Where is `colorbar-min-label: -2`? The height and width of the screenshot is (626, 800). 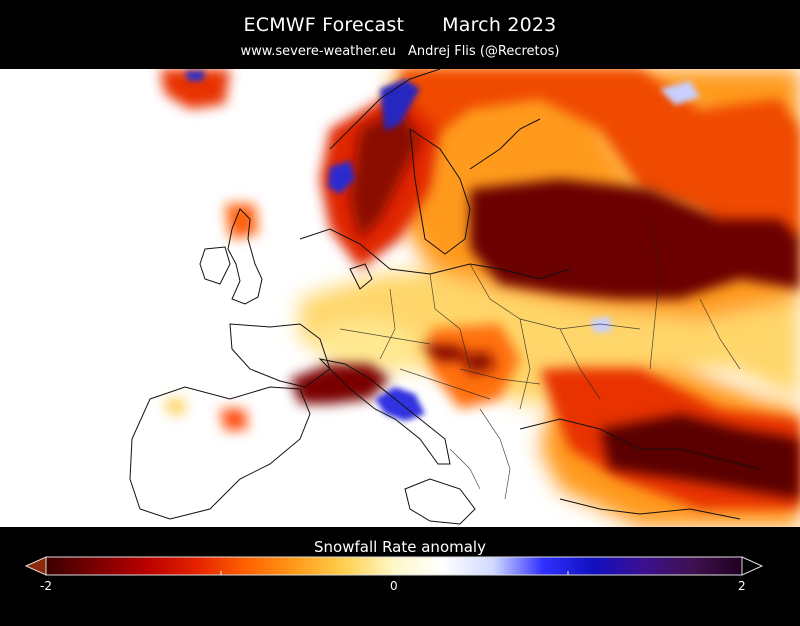 colorbar-min-label: -2 is located at coordinates (46, 586).